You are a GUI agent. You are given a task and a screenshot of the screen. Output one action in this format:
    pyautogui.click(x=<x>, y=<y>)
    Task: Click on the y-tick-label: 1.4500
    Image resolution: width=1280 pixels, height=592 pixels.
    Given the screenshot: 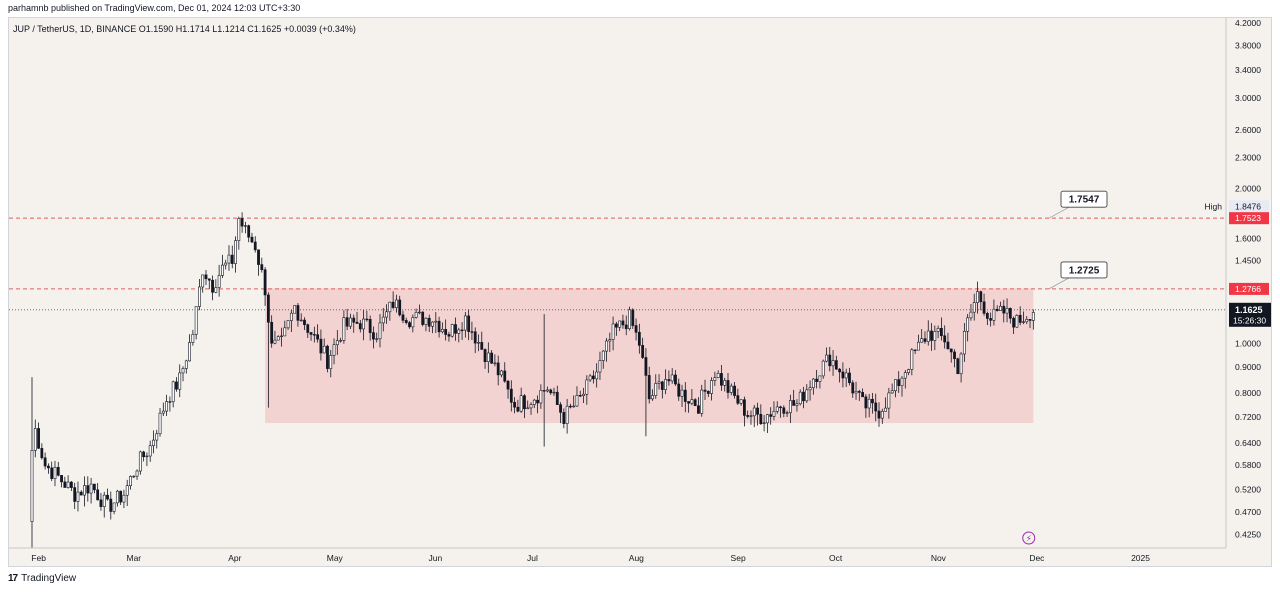 What is the action you would take?
    pyautogui.click(x=1248, y=260)
    